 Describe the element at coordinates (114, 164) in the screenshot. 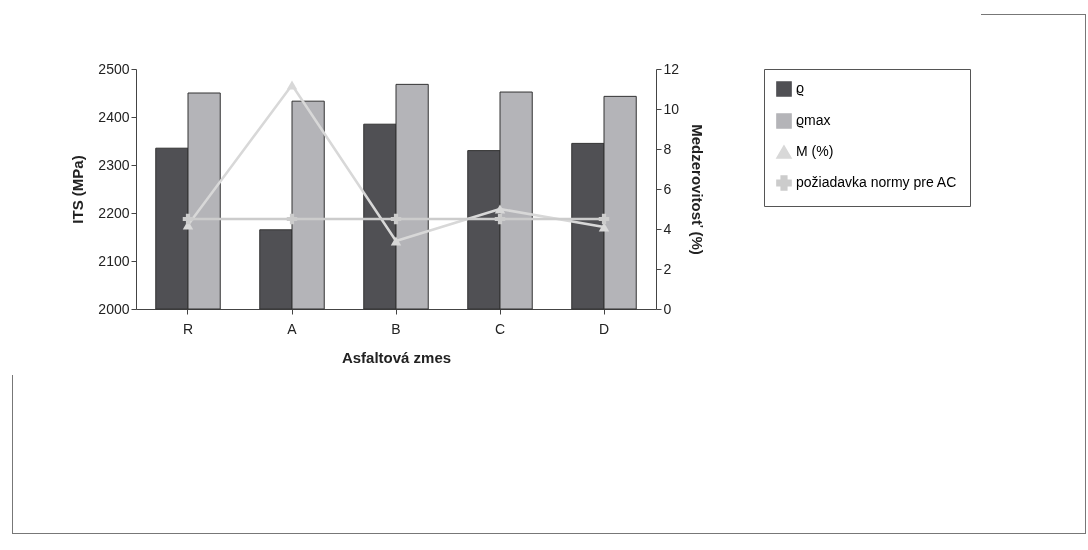

I see `y-tick-label: 2300` at that location.